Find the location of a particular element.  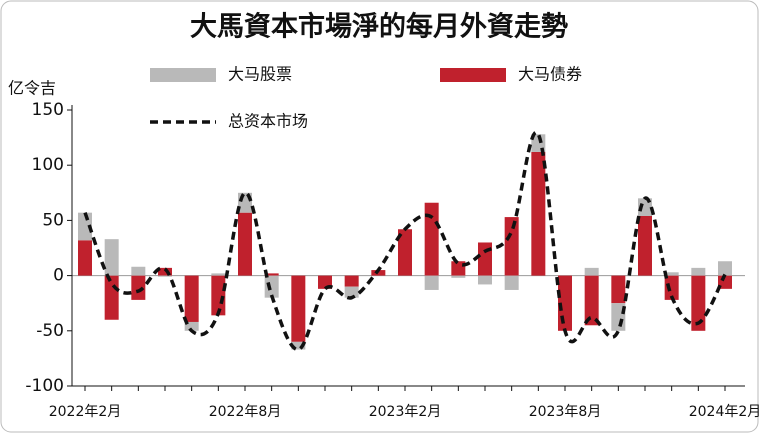

y-tick-label: 50 is located at coordinates (53, 220).